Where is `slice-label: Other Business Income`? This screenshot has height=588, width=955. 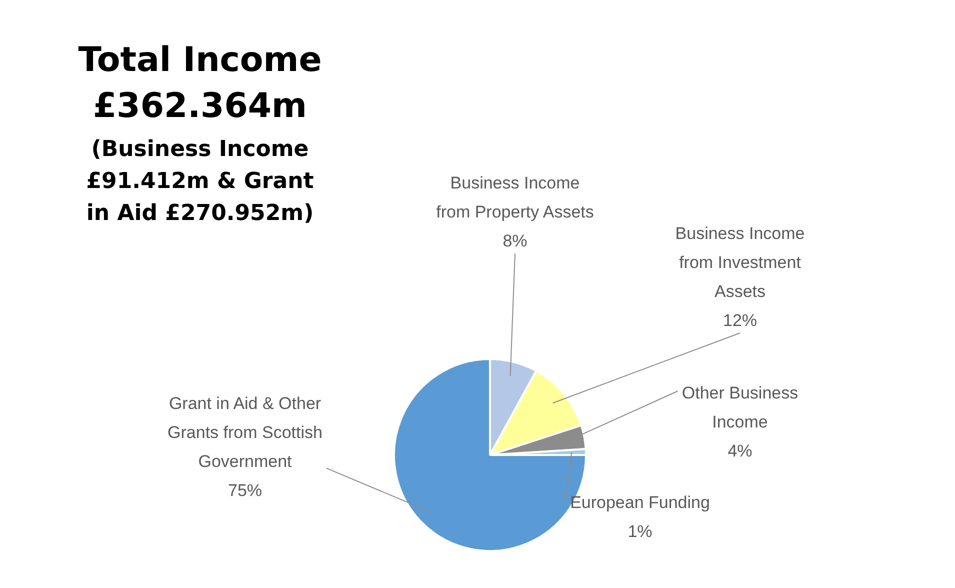 slice-label: Other Business Income is located at coordinates (740, 407).